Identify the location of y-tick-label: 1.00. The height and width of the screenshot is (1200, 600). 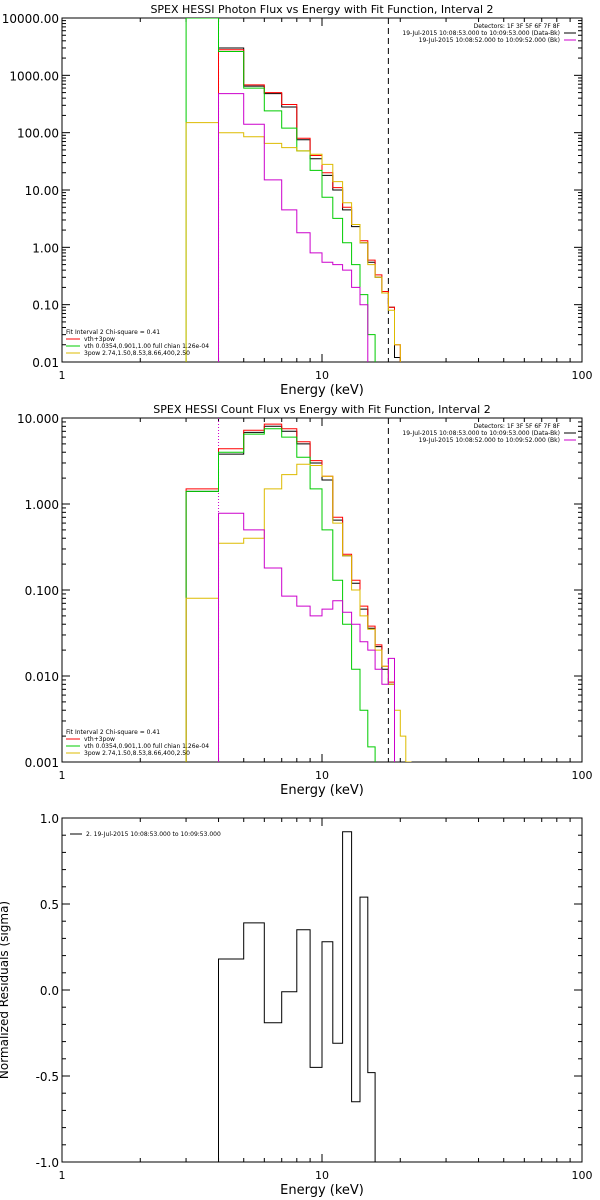
(45, 248).